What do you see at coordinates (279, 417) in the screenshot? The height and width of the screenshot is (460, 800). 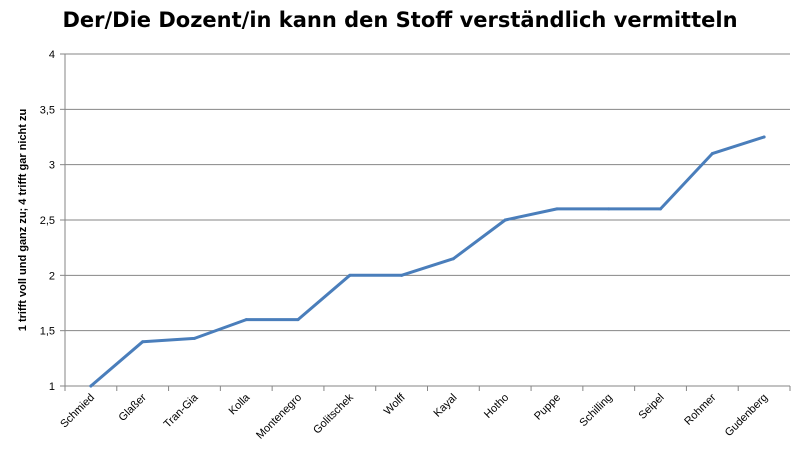 I see `x-tick-label: Montenegro` at bounding box center [279, 417].